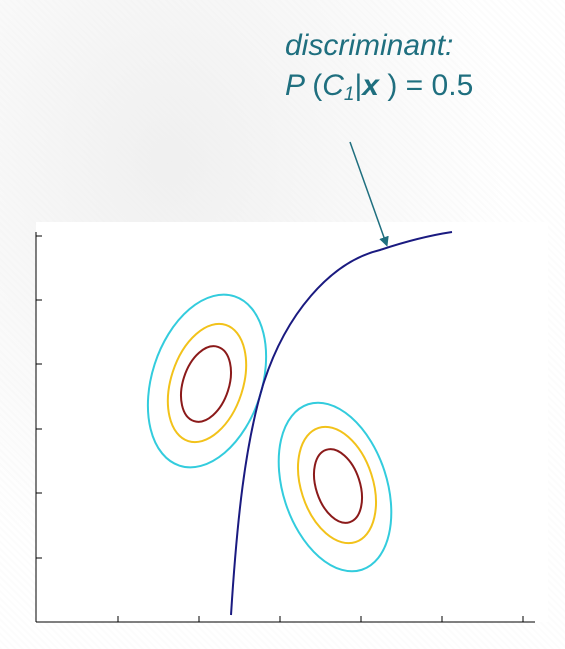 This screenshot has width=565, height=649. I want to click on annotation-class-subscript: 1, so click(349, 94).